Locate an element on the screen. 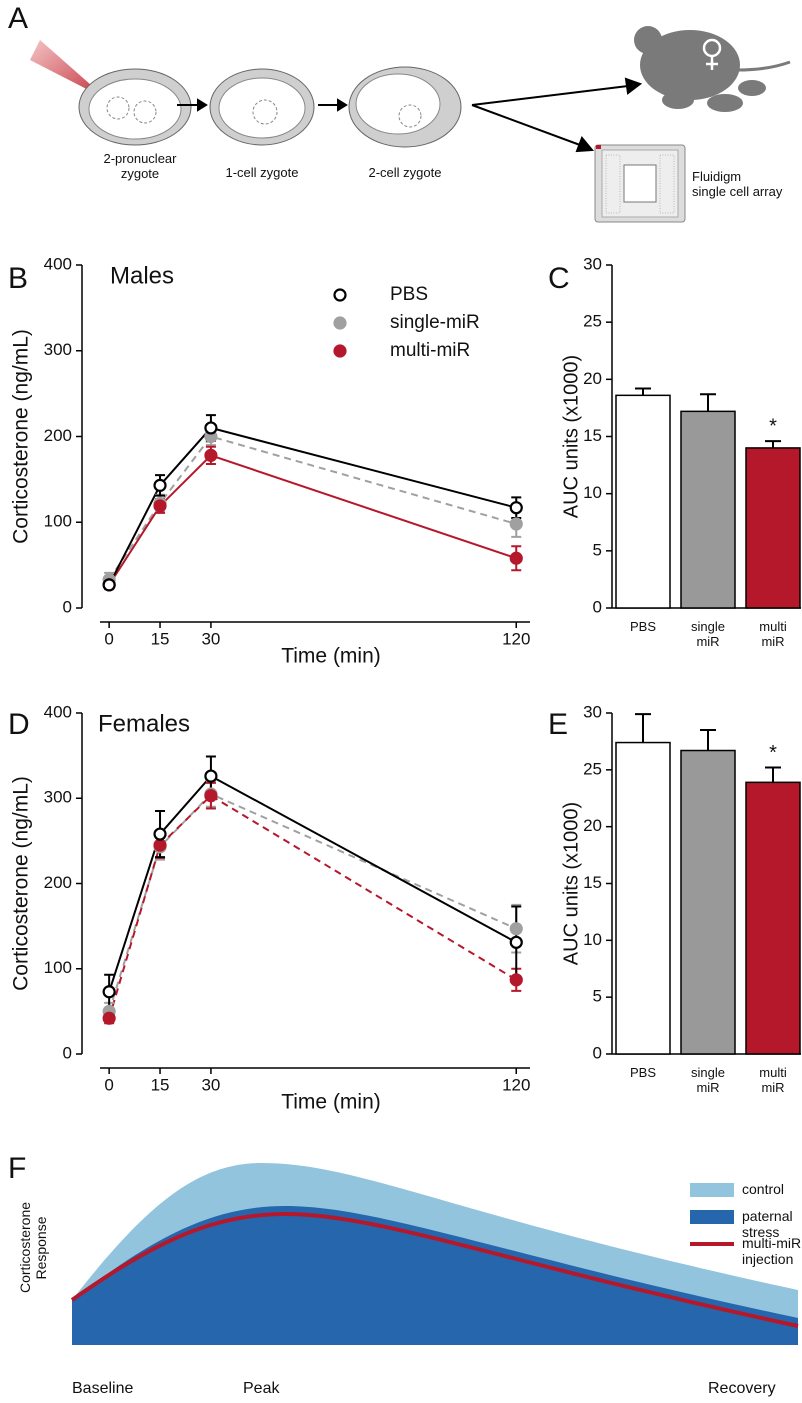 This screenshot has height=1403, width=802. array-chip is located at coordinates (640, 183).